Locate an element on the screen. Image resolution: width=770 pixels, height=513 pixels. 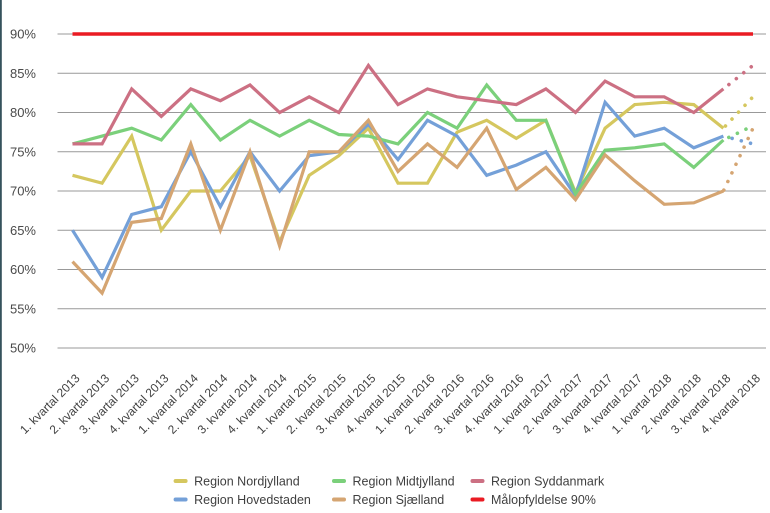
svg-text: 70% is located at coordinates (23, 191).